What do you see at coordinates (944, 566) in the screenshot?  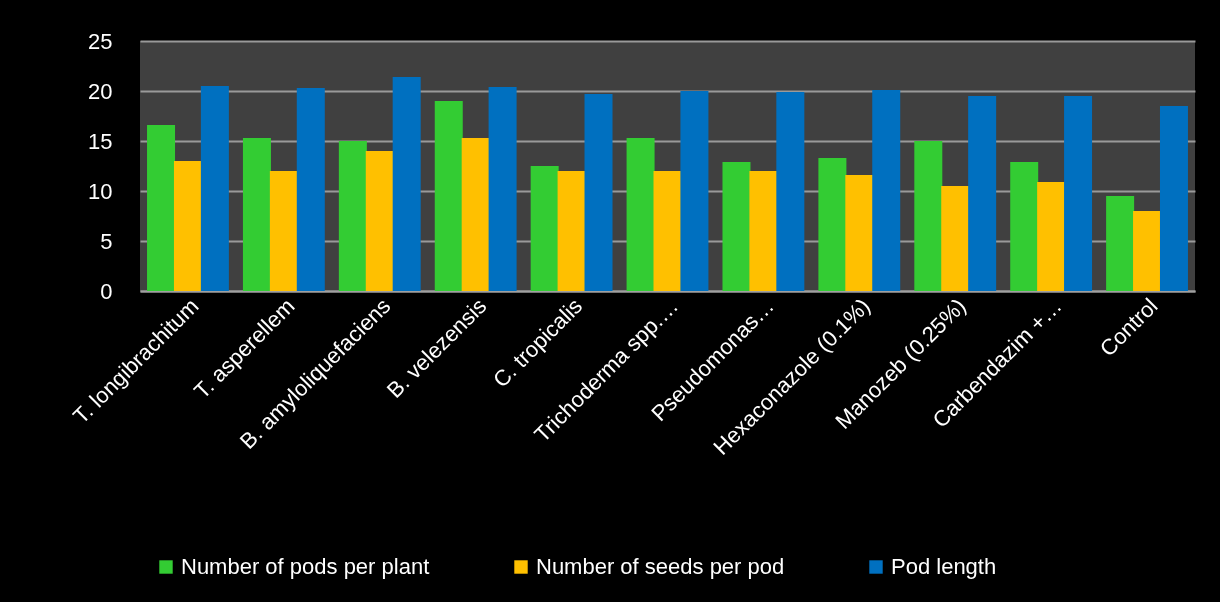 I see `legend-label: Pod length` at bounding box center [944, 566].